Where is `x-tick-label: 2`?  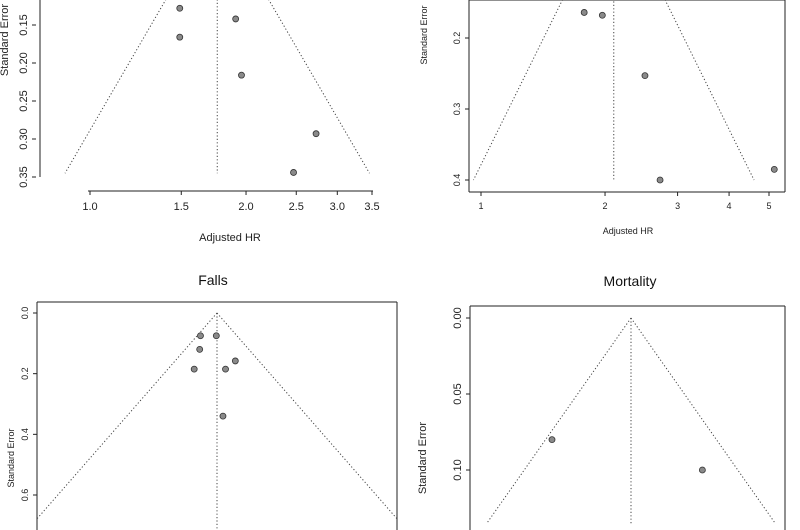 x-tick-label: 2 is located at coordinates (605, 206).